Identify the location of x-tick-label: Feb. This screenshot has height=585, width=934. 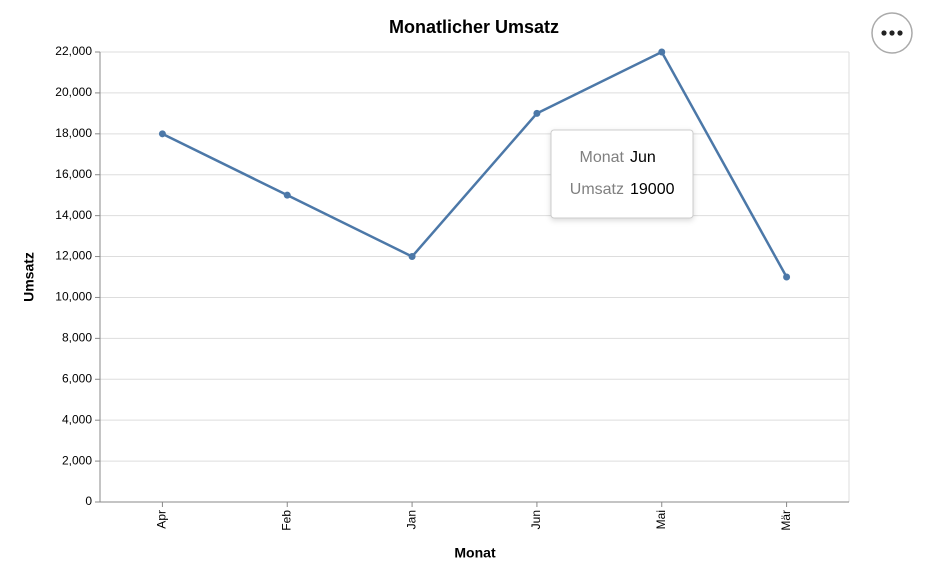
(286, 520).